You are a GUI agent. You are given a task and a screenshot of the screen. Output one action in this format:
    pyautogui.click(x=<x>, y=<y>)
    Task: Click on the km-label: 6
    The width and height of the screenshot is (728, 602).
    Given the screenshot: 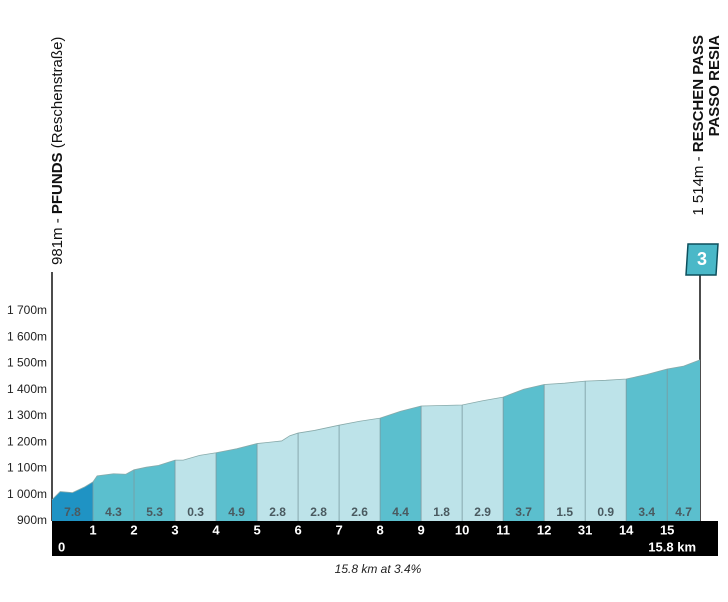 What is the action you would take?
    pyautogui.click(x=297, y=529)
    